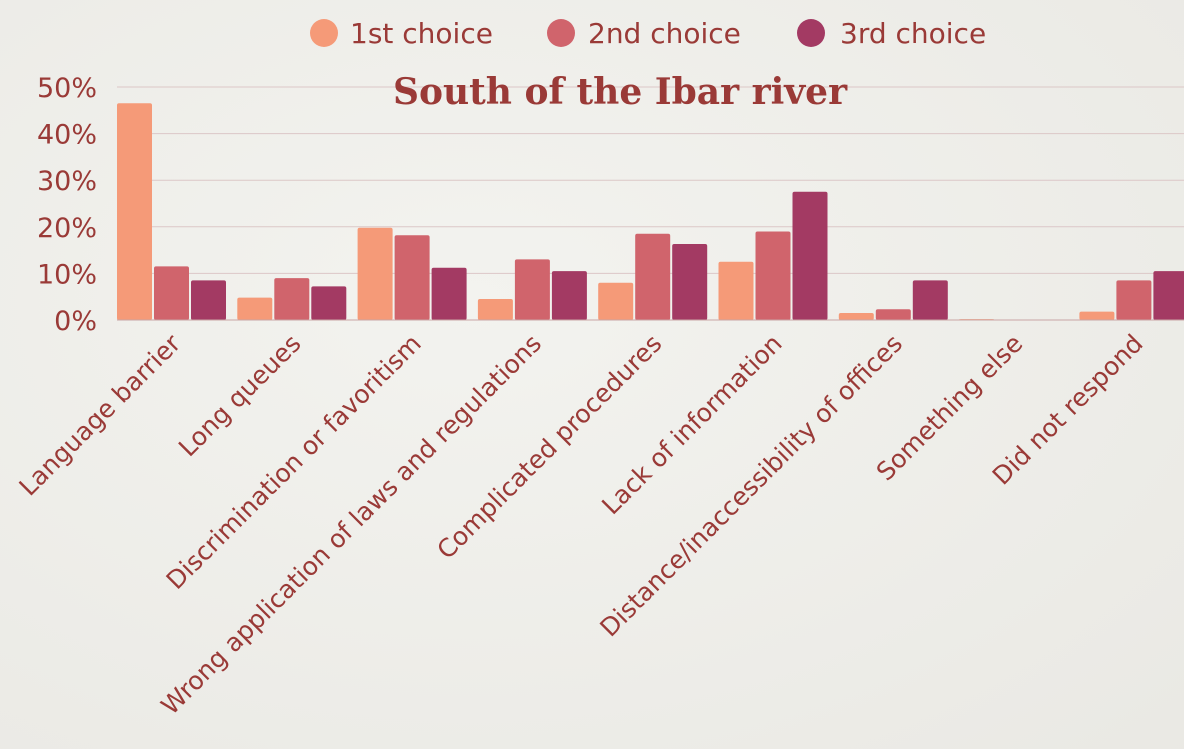 This screenshot has width=1184, height=749. What do you see at coordinates (620, 92) in the screenshot?
I see `chart-title: South of the Ibar river` at bounding box center [620, 92].